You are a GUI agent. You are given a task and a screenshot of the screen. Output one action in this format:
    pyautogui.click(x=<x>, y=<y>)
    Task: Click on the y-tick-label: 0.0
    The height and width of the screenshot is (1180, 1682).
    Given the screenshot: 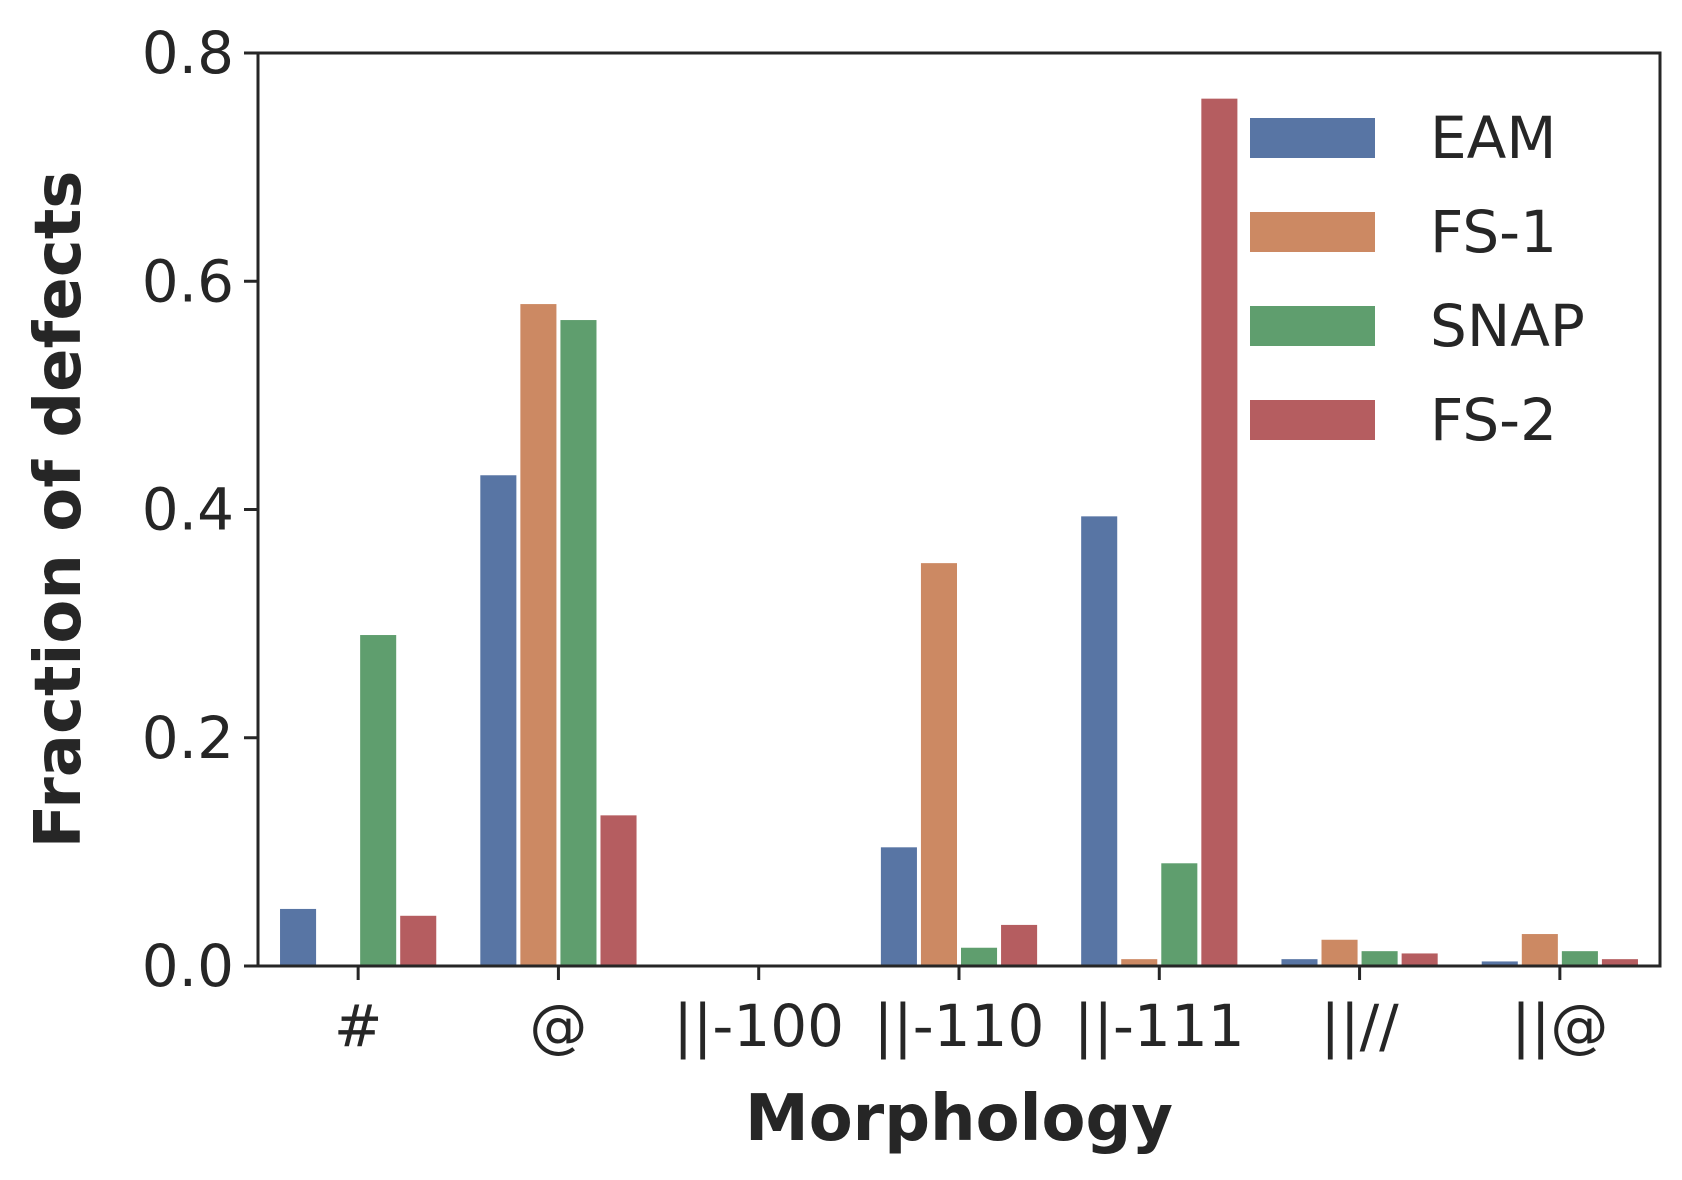 What is the action you would take?
    pyautogui.click(x=188, y=966)
    